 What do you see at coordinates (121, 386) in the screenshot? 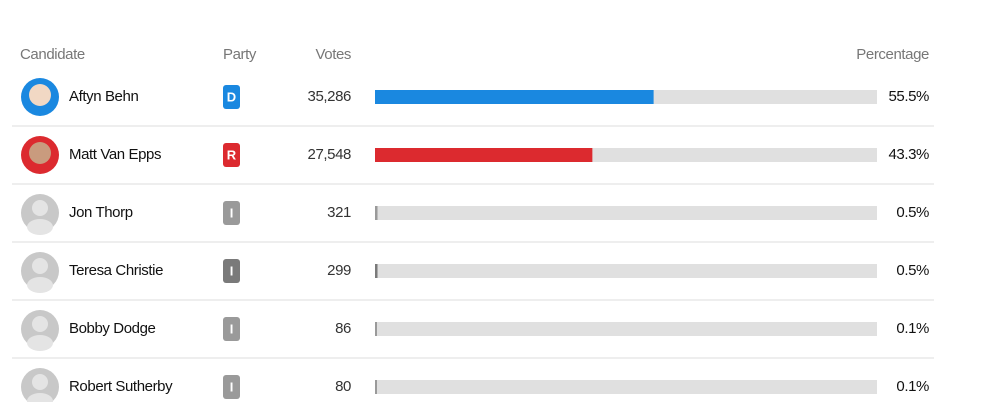
I see `candidate-name: Robert Sutherby` at bounding box center [121, 386].